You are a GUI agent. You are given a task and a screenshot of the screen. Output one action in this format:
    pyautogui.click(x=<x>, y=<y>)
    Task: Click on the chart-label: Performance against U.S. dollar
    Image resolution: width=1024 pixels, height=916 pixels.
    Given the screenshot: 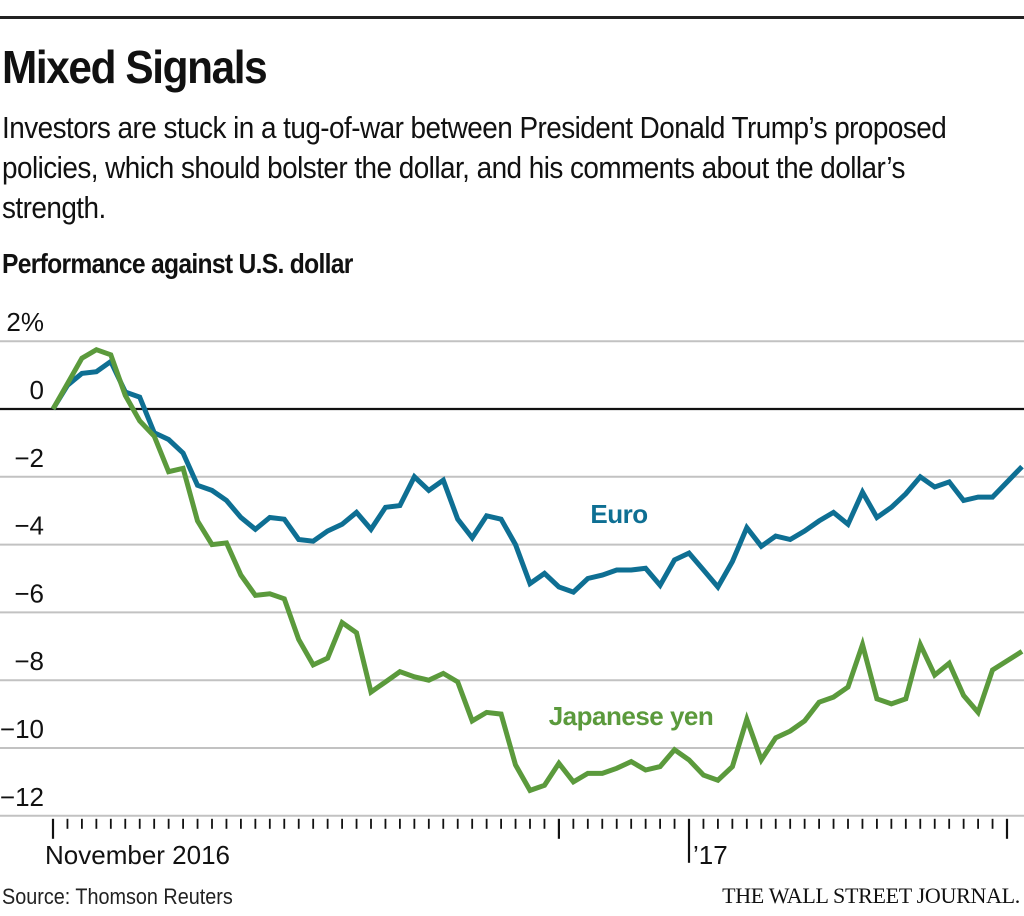 What is the action you would take?
    pyautogui.click(x=177, y=263)
    